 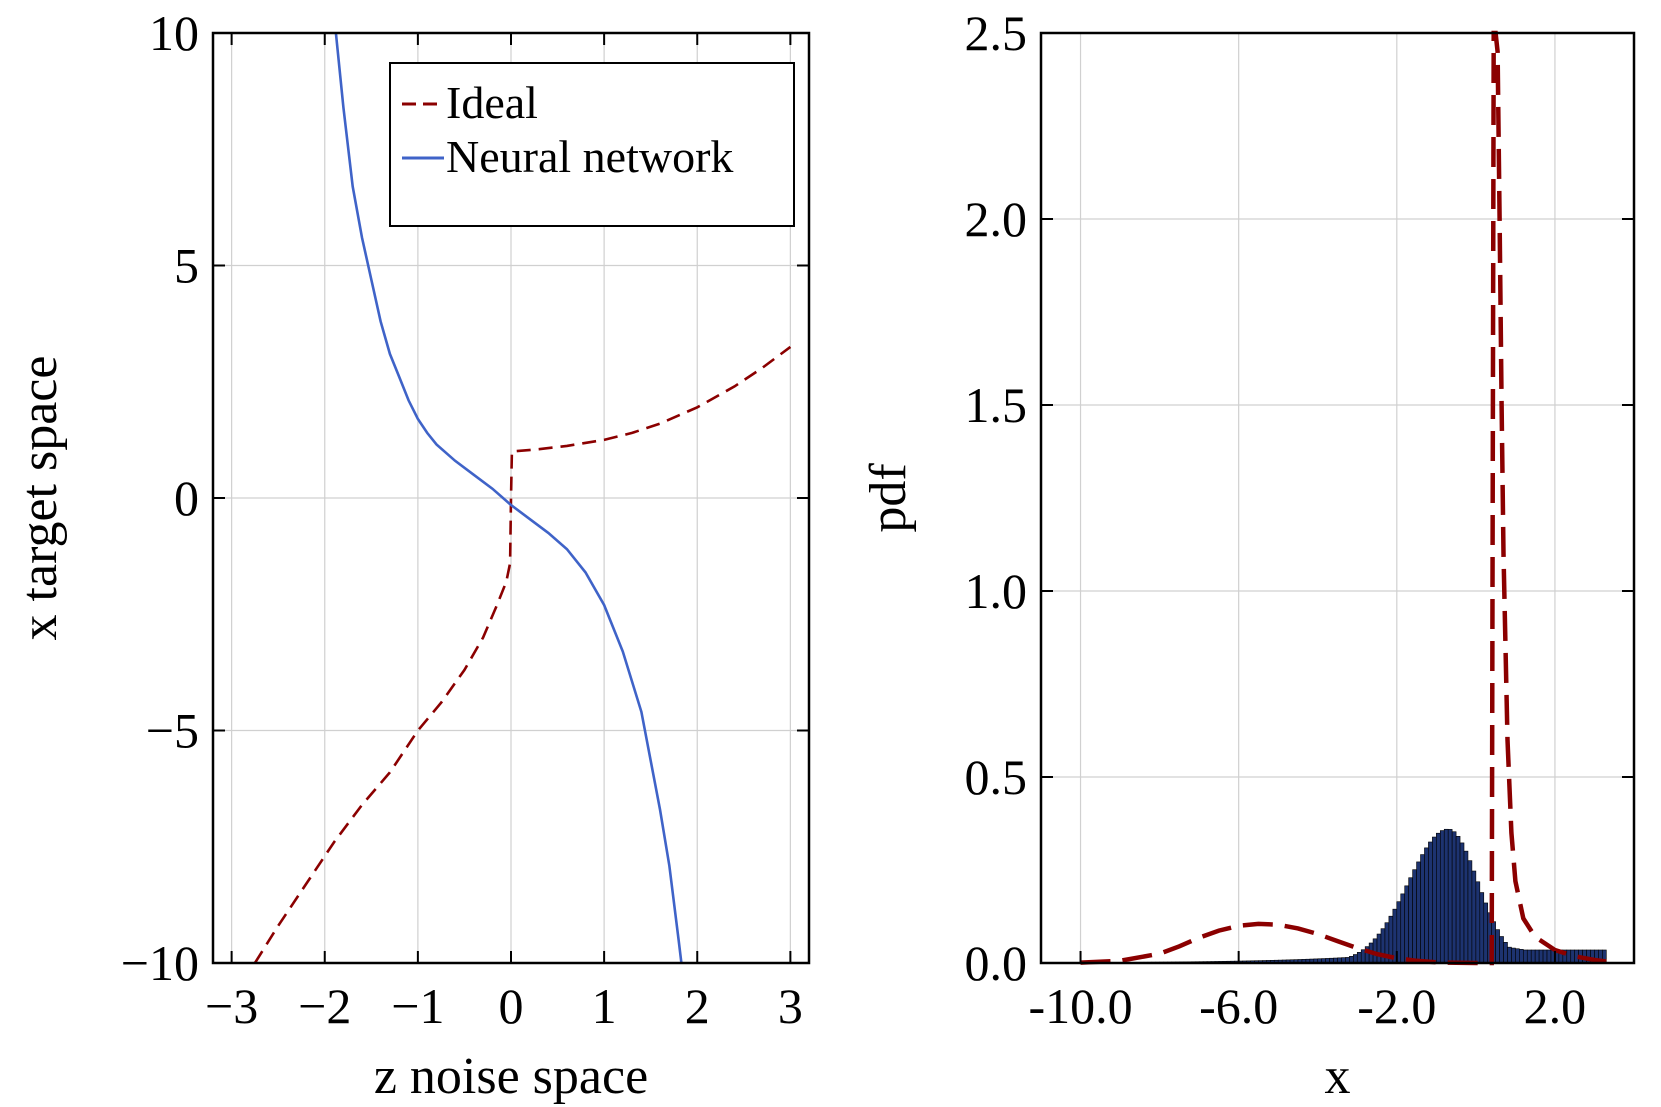 What do you see at coordinates (231, 1006) in the screenshot?
I see `left-x-tick-label: −3` at bounding box center [231, 1006].